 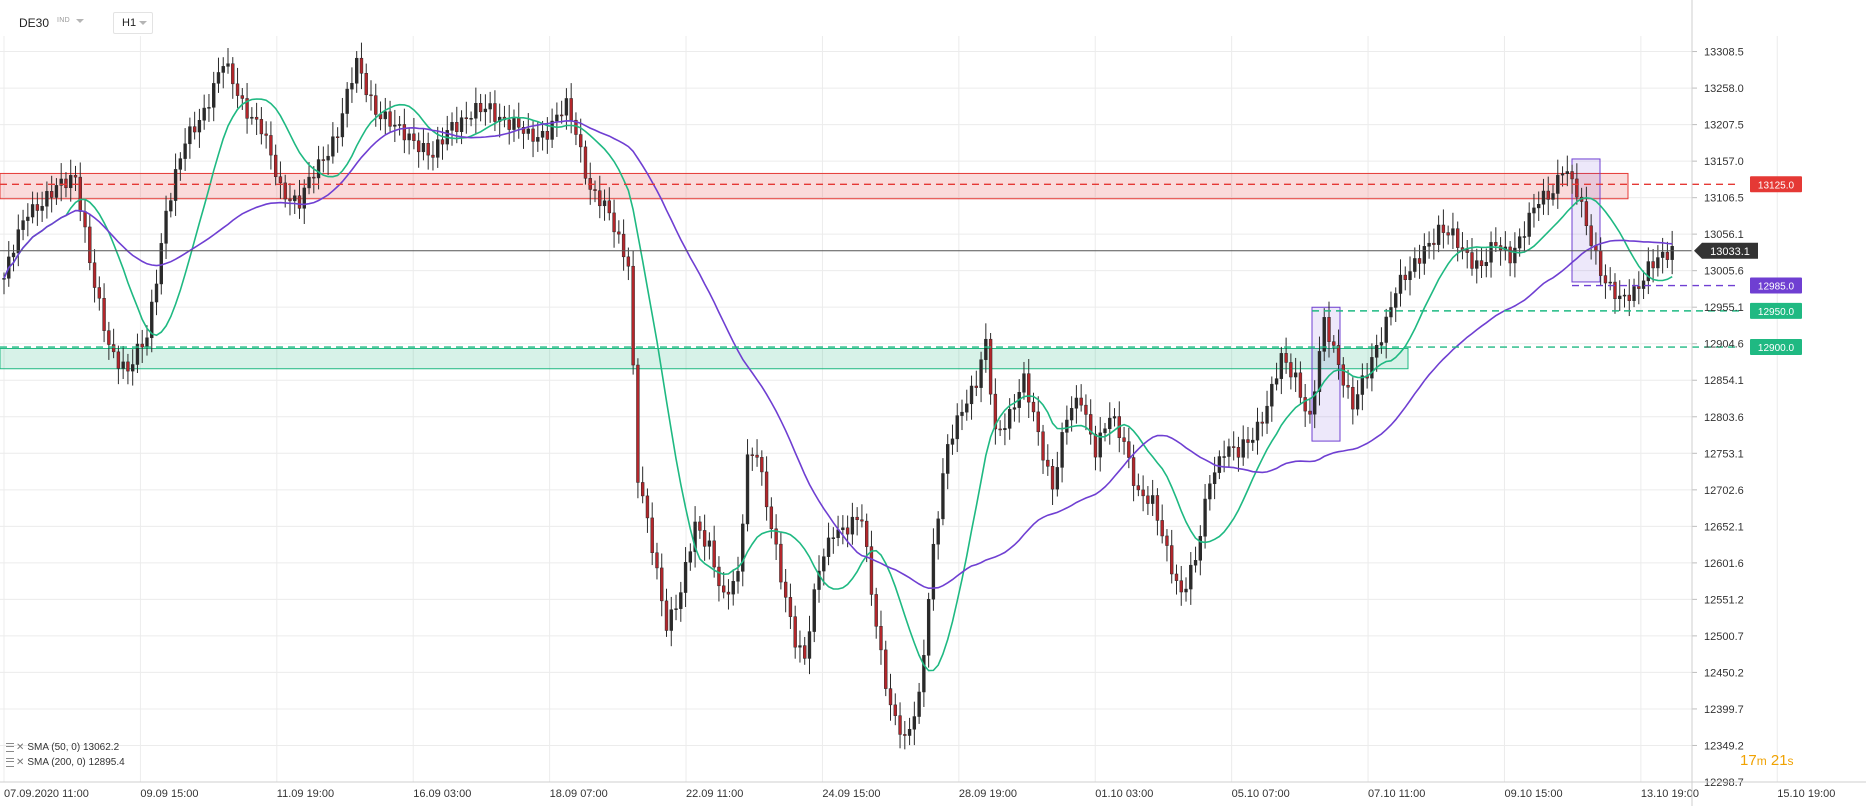 I want to click on timer-minutes-unit: m, so click(x=1761, y=761).